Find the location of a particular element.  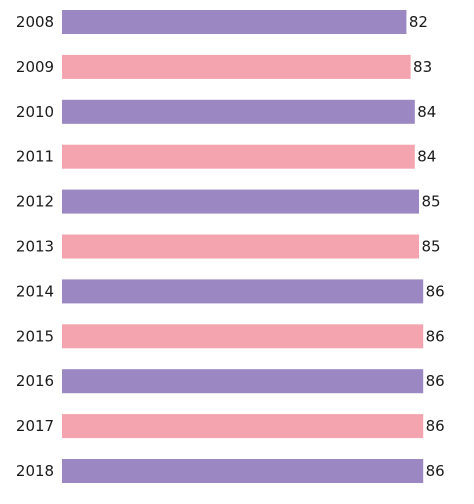

category-label-2012: 2012 is located at coordinates (35, 202).